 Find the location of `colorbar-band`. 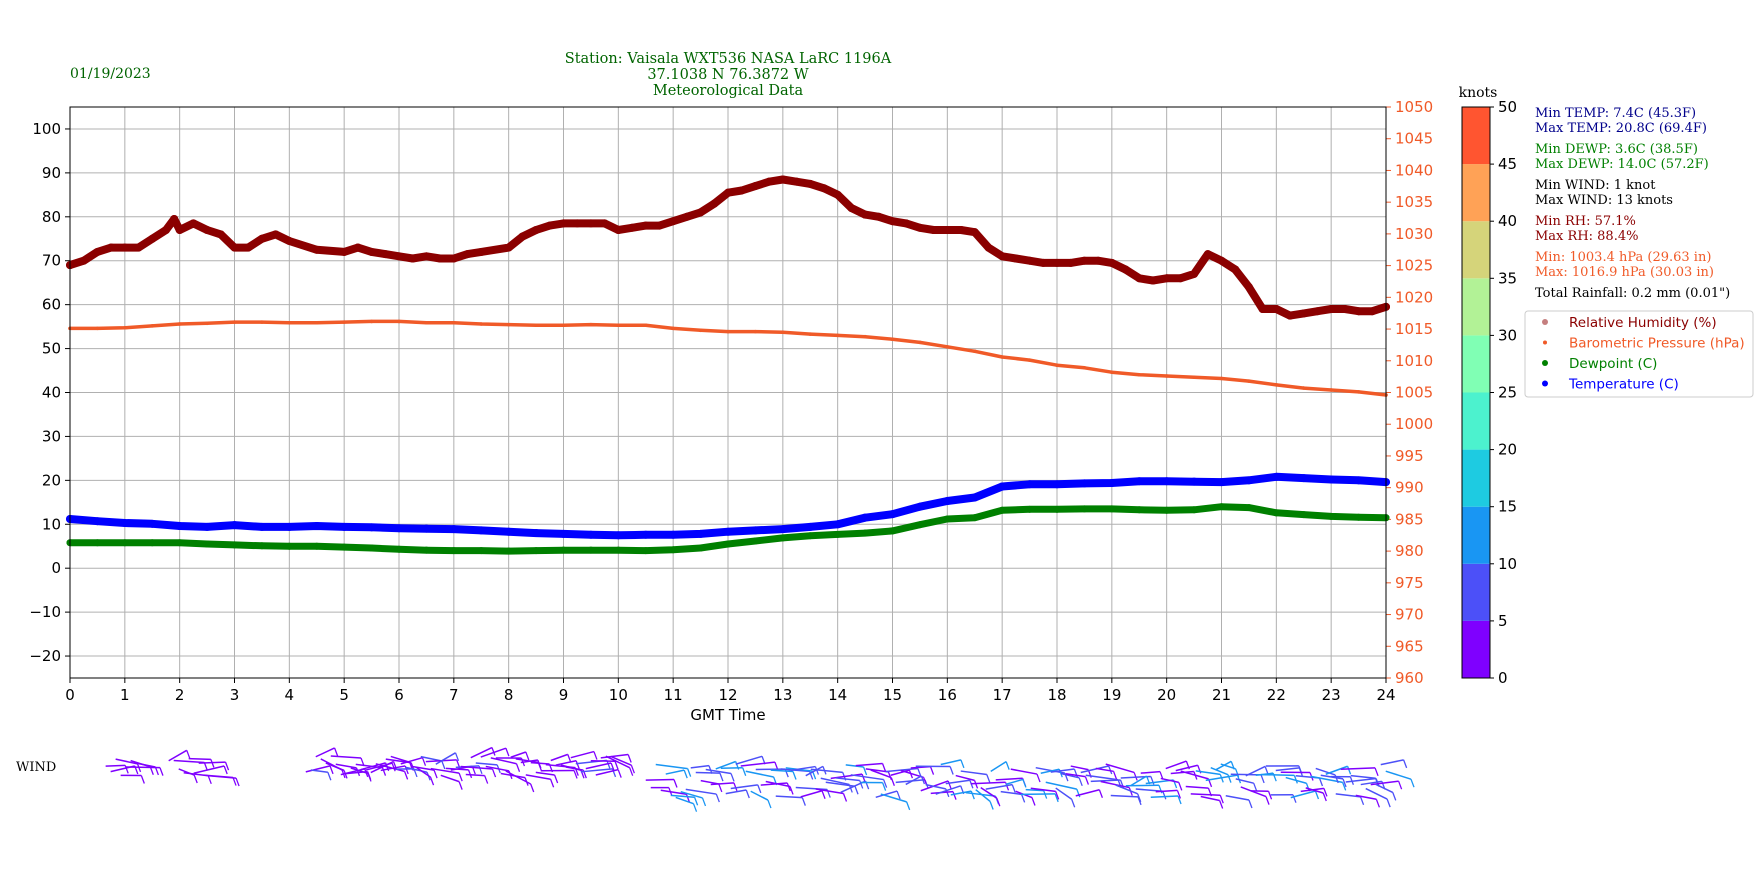

colorbar-band is located at coordinates (1476, 250).